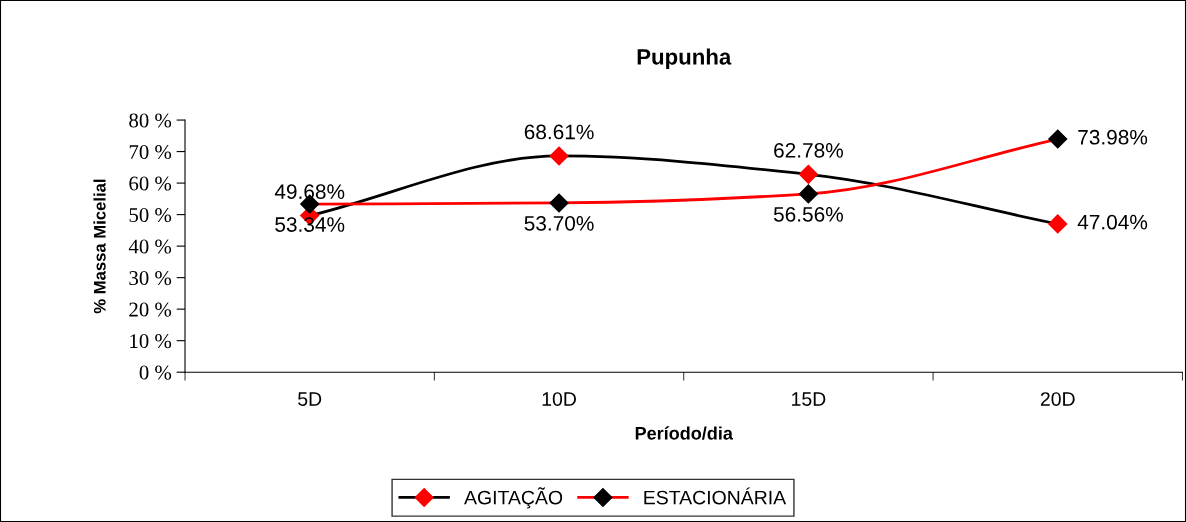 This screenshot has height=522, width=1186. I want to click on data-label: 62.78%, so click(808, 150).